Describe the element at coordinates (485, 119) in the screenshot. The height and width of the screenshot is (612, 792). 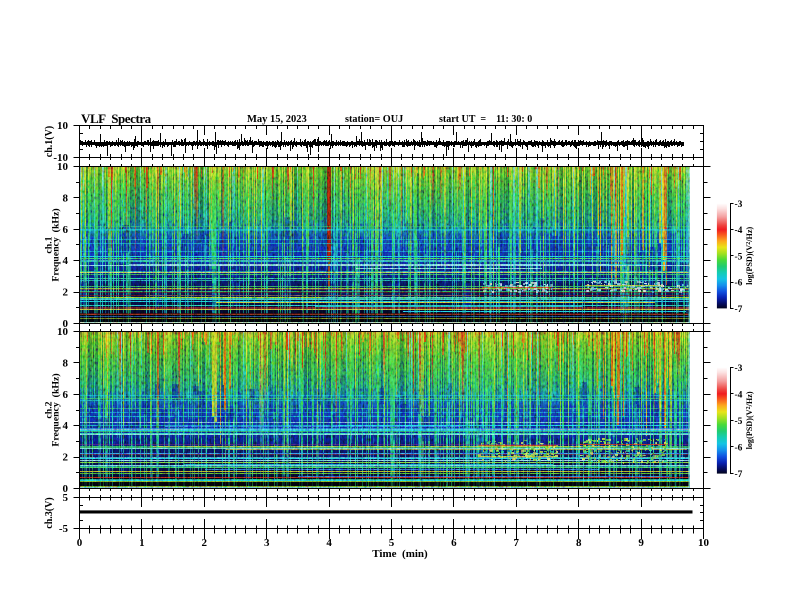
I see `svg-text: start UT = 11: 30: 0` at that location.